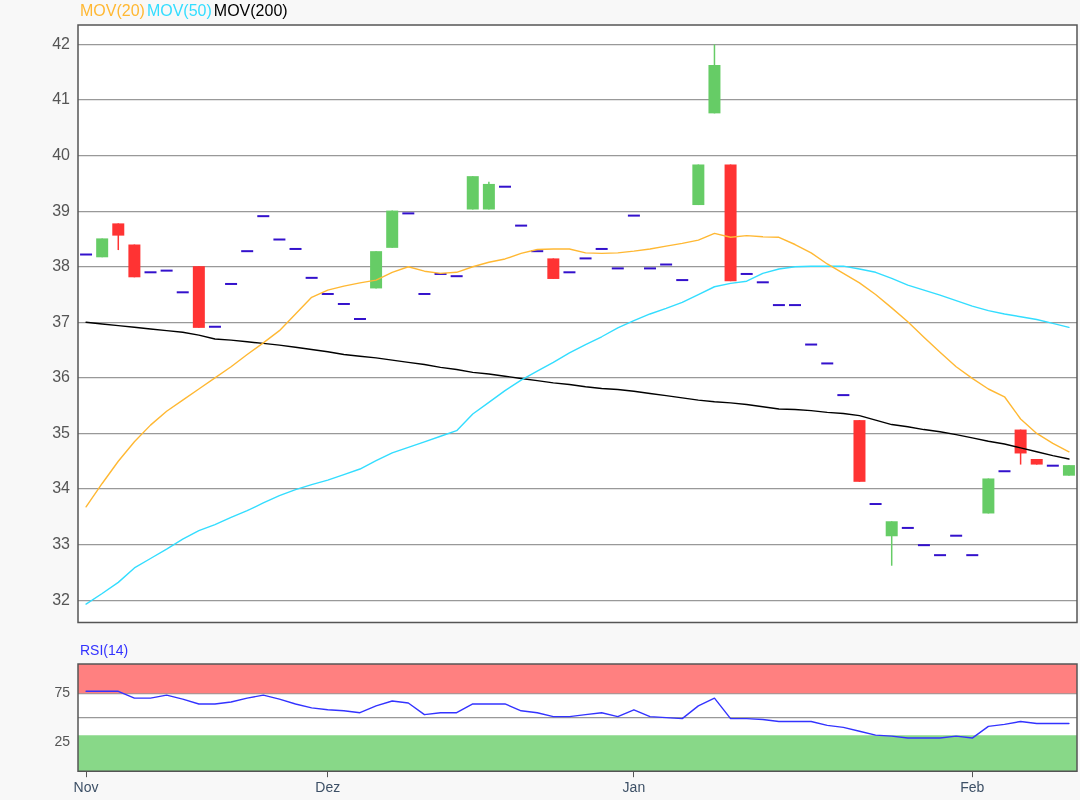 The image size is (1080, 800). I want to click on y-tick-label: 33, so click(61, 544).